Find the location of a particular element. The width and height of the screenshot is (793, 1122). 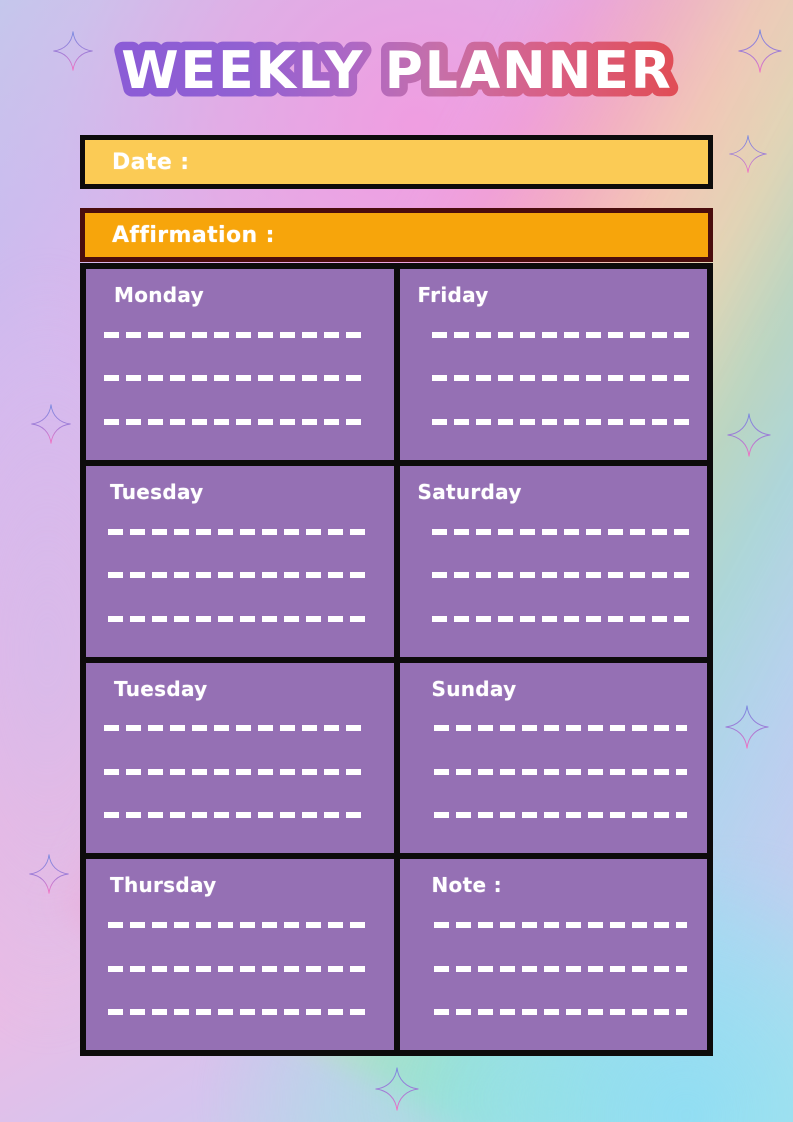

page-title: WEEKLY PLANNER WEEKLY PLANNER is located at coordinates (396, 71).